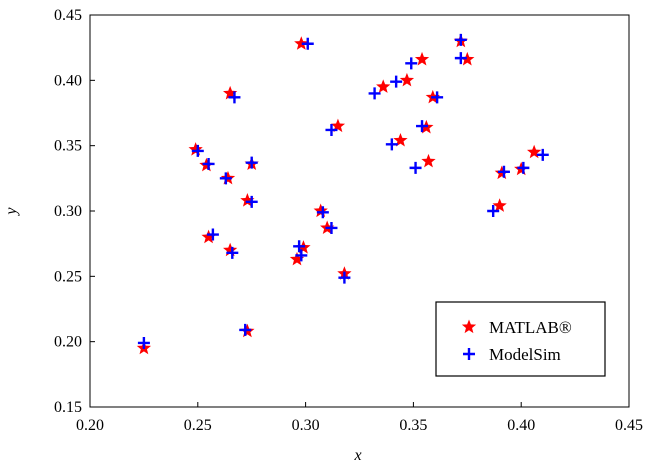 The image size is (645, 468). What do you see at coordinates (68, 342) in the screenshot?
I see `y-tick-label: 0.20` at bounding box center [68, 342].